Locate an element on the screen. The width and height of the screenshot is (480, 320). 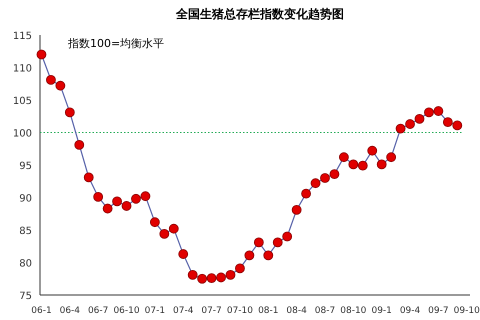
x-tick-label: 06-4 is located at coordinates (70, 311).